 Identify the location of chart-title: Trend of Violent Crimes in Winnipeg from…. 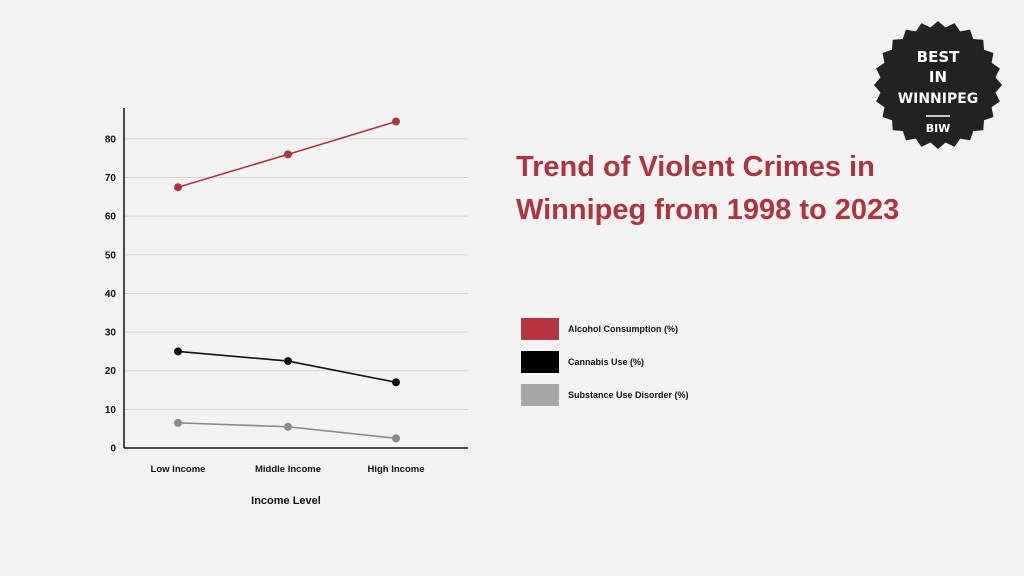
(708, 188).